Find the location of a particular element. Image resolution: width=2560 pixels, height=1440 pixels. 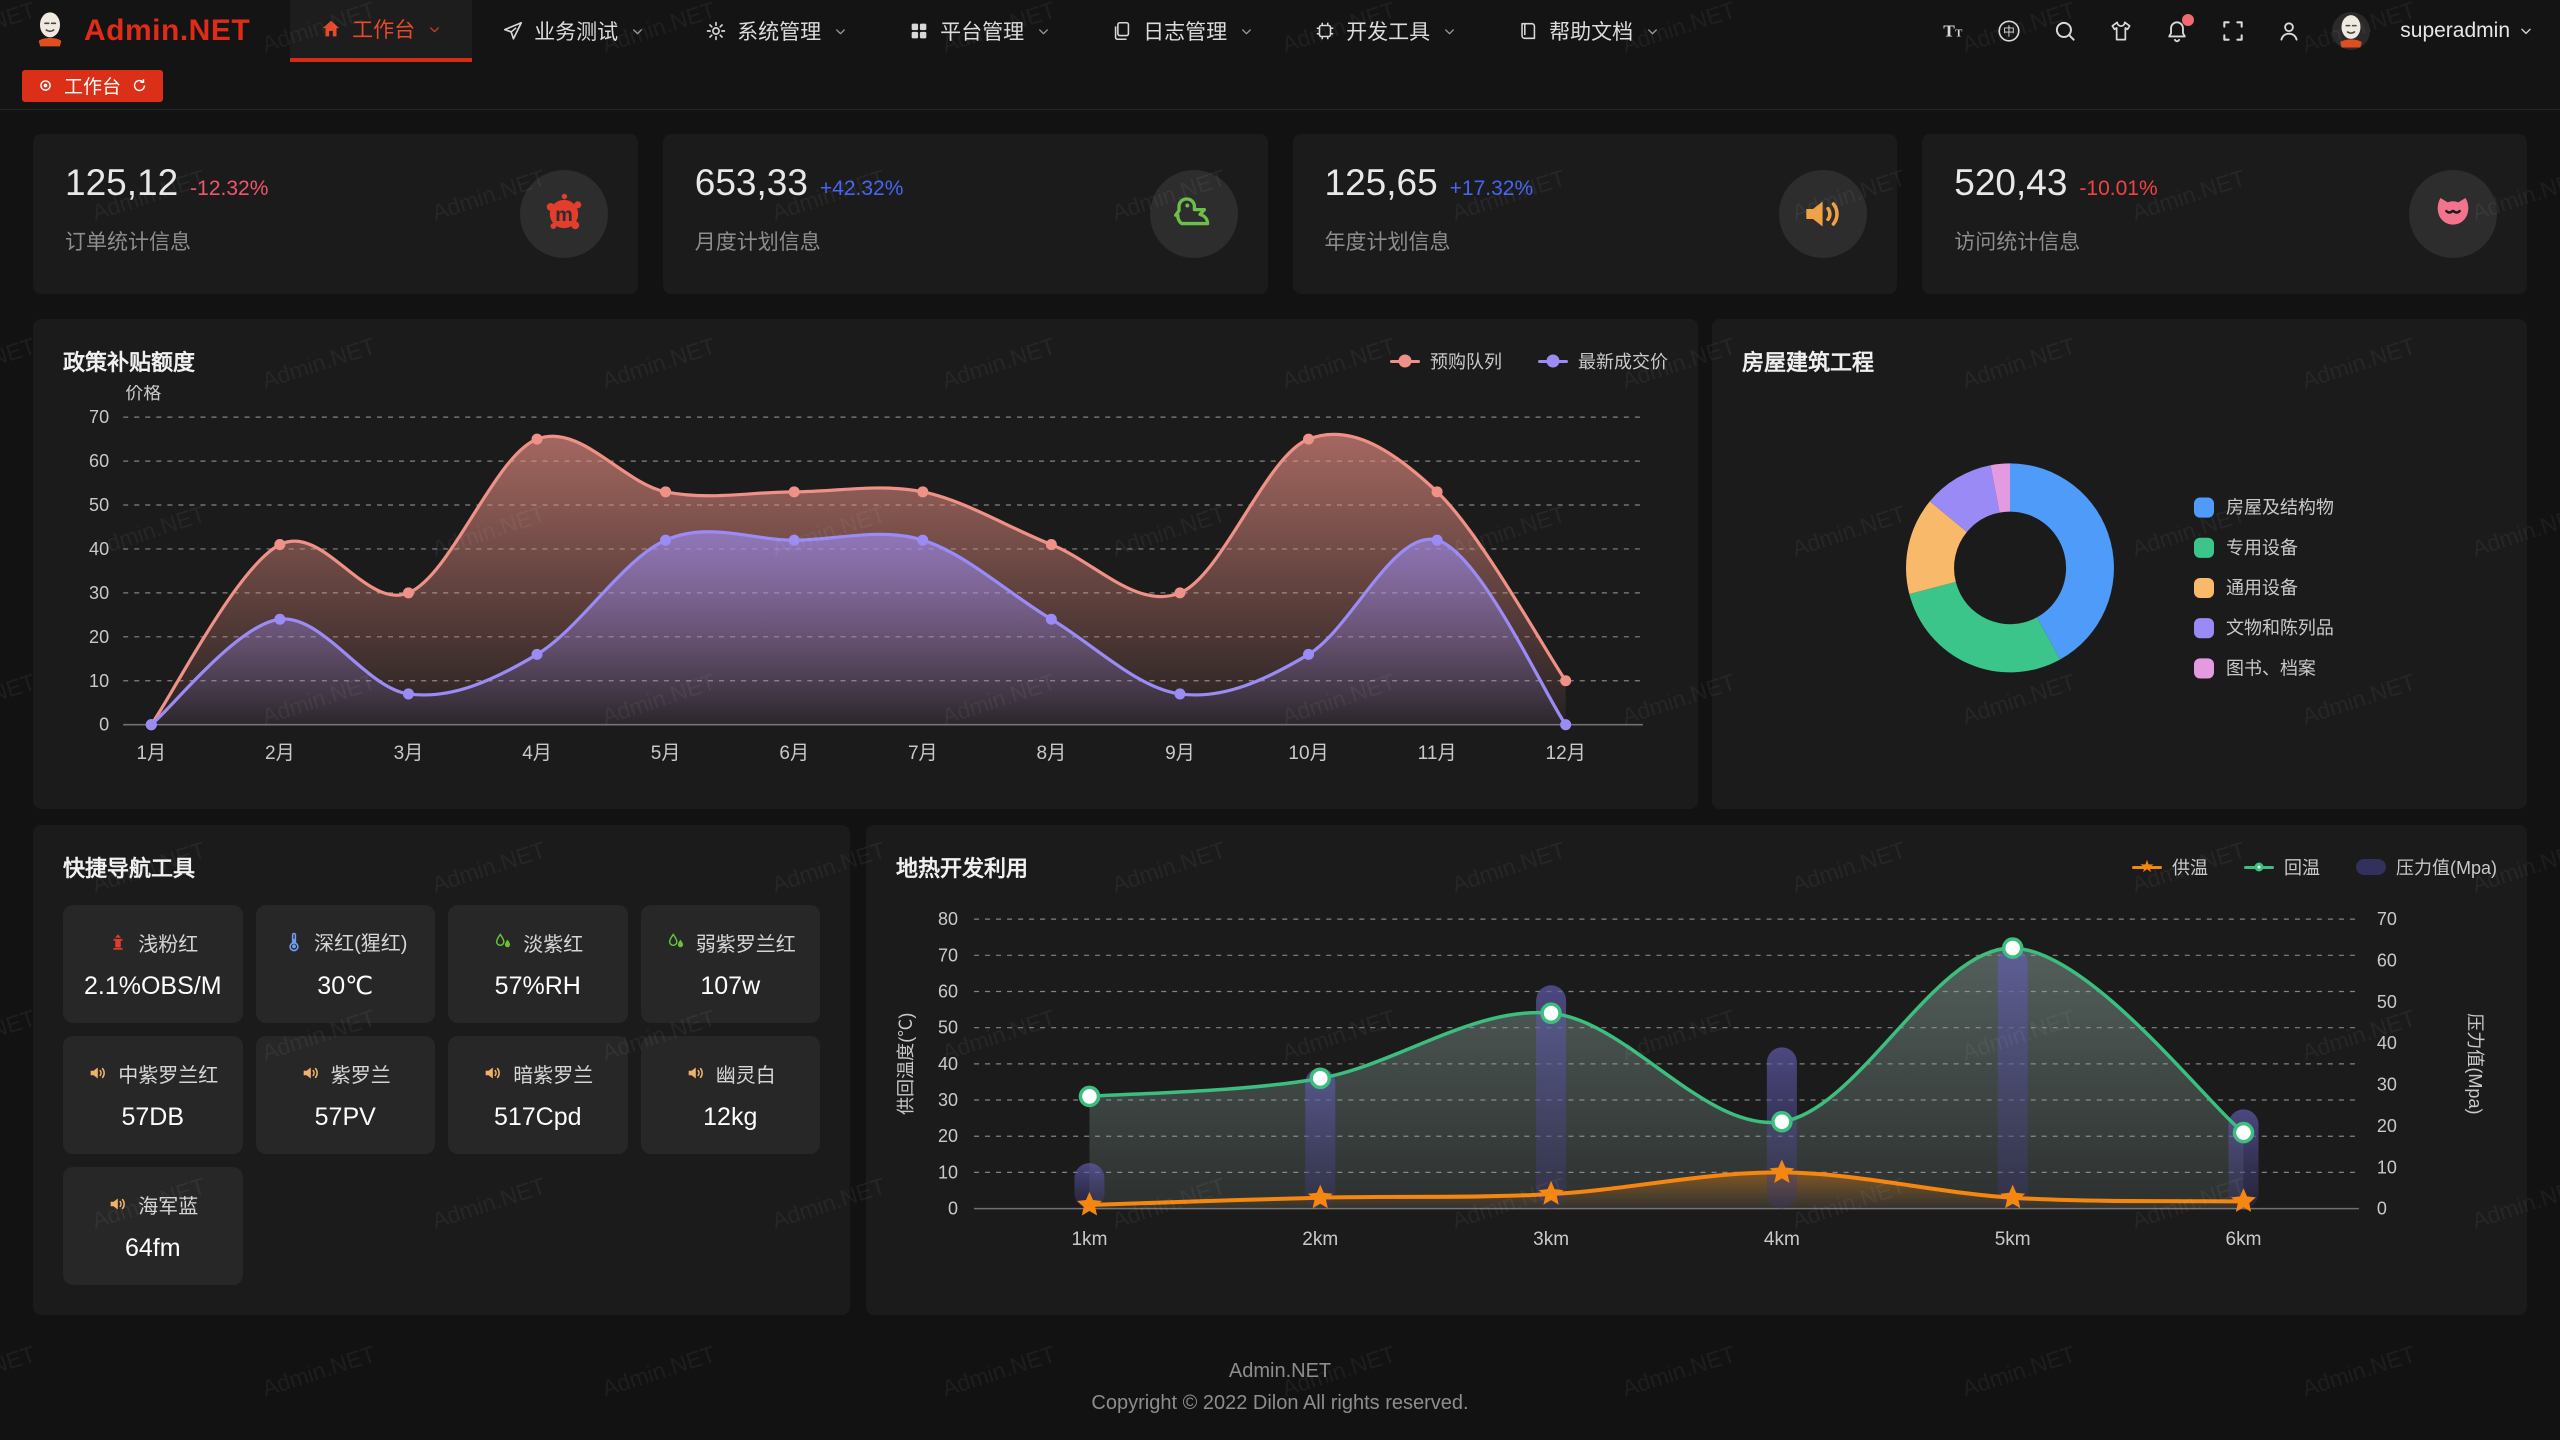

legend-item-专用设备: 专用设备 is located at coordinates (2246, 547).